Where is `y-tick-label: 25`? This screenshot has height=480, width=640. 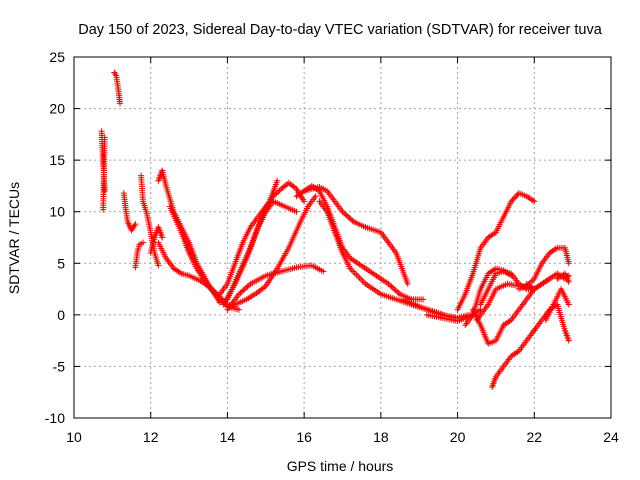
y-tick-label: 25 is located at coordinates (57, 57).